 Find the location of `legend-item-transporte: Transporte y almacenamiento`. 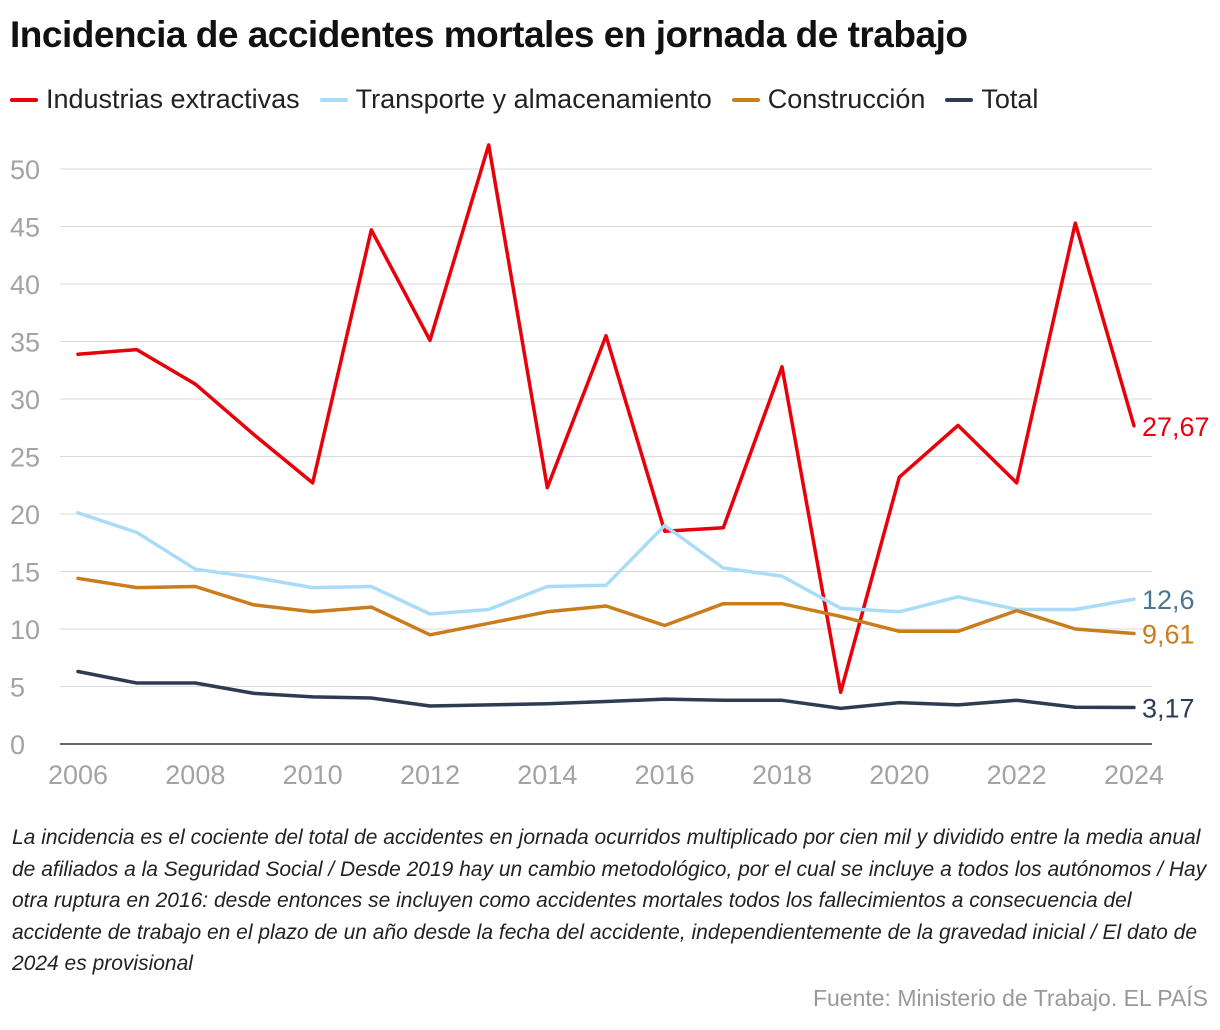

legend-item-transporte: Transporte y almacenamiento is located at coordinates (515, 99).